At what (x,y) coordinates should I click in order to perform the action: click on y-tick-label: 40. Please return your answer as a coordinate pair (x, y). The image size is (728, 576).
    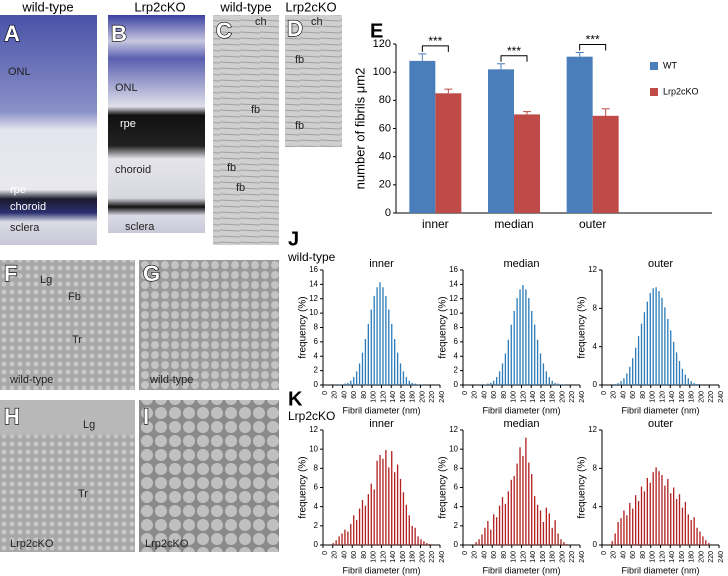
    Looking at the image, I should click on (385, 157).